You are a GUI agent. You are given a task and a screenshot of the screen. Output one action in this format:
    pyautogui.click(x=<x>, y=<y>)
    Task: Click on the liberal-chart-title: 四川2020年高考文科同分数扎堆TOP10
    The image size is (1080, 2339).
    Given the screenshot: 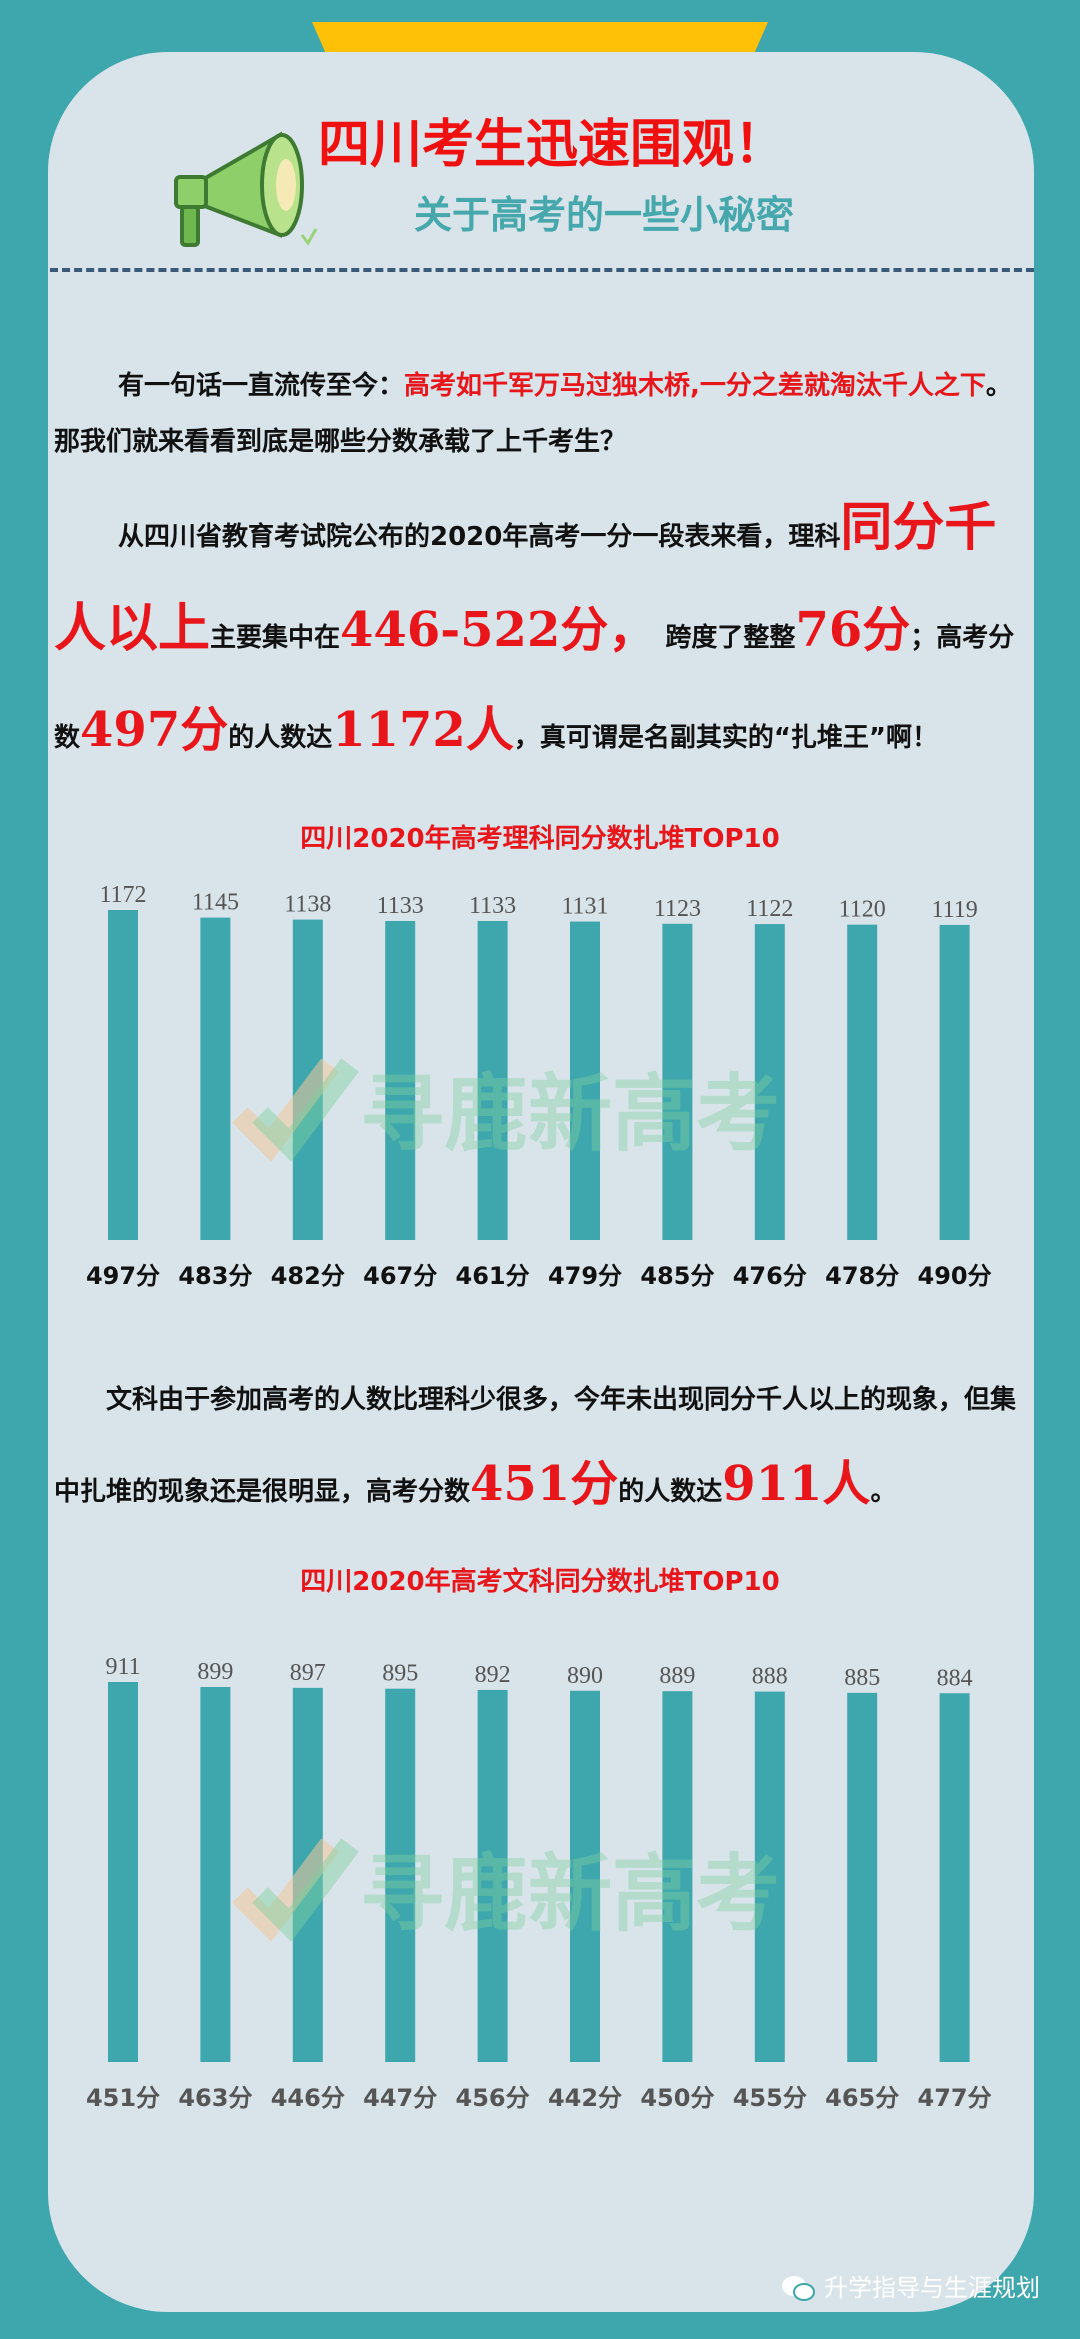 What is the action you would take?
    pyautogui.click(x=540, y=1582)
    